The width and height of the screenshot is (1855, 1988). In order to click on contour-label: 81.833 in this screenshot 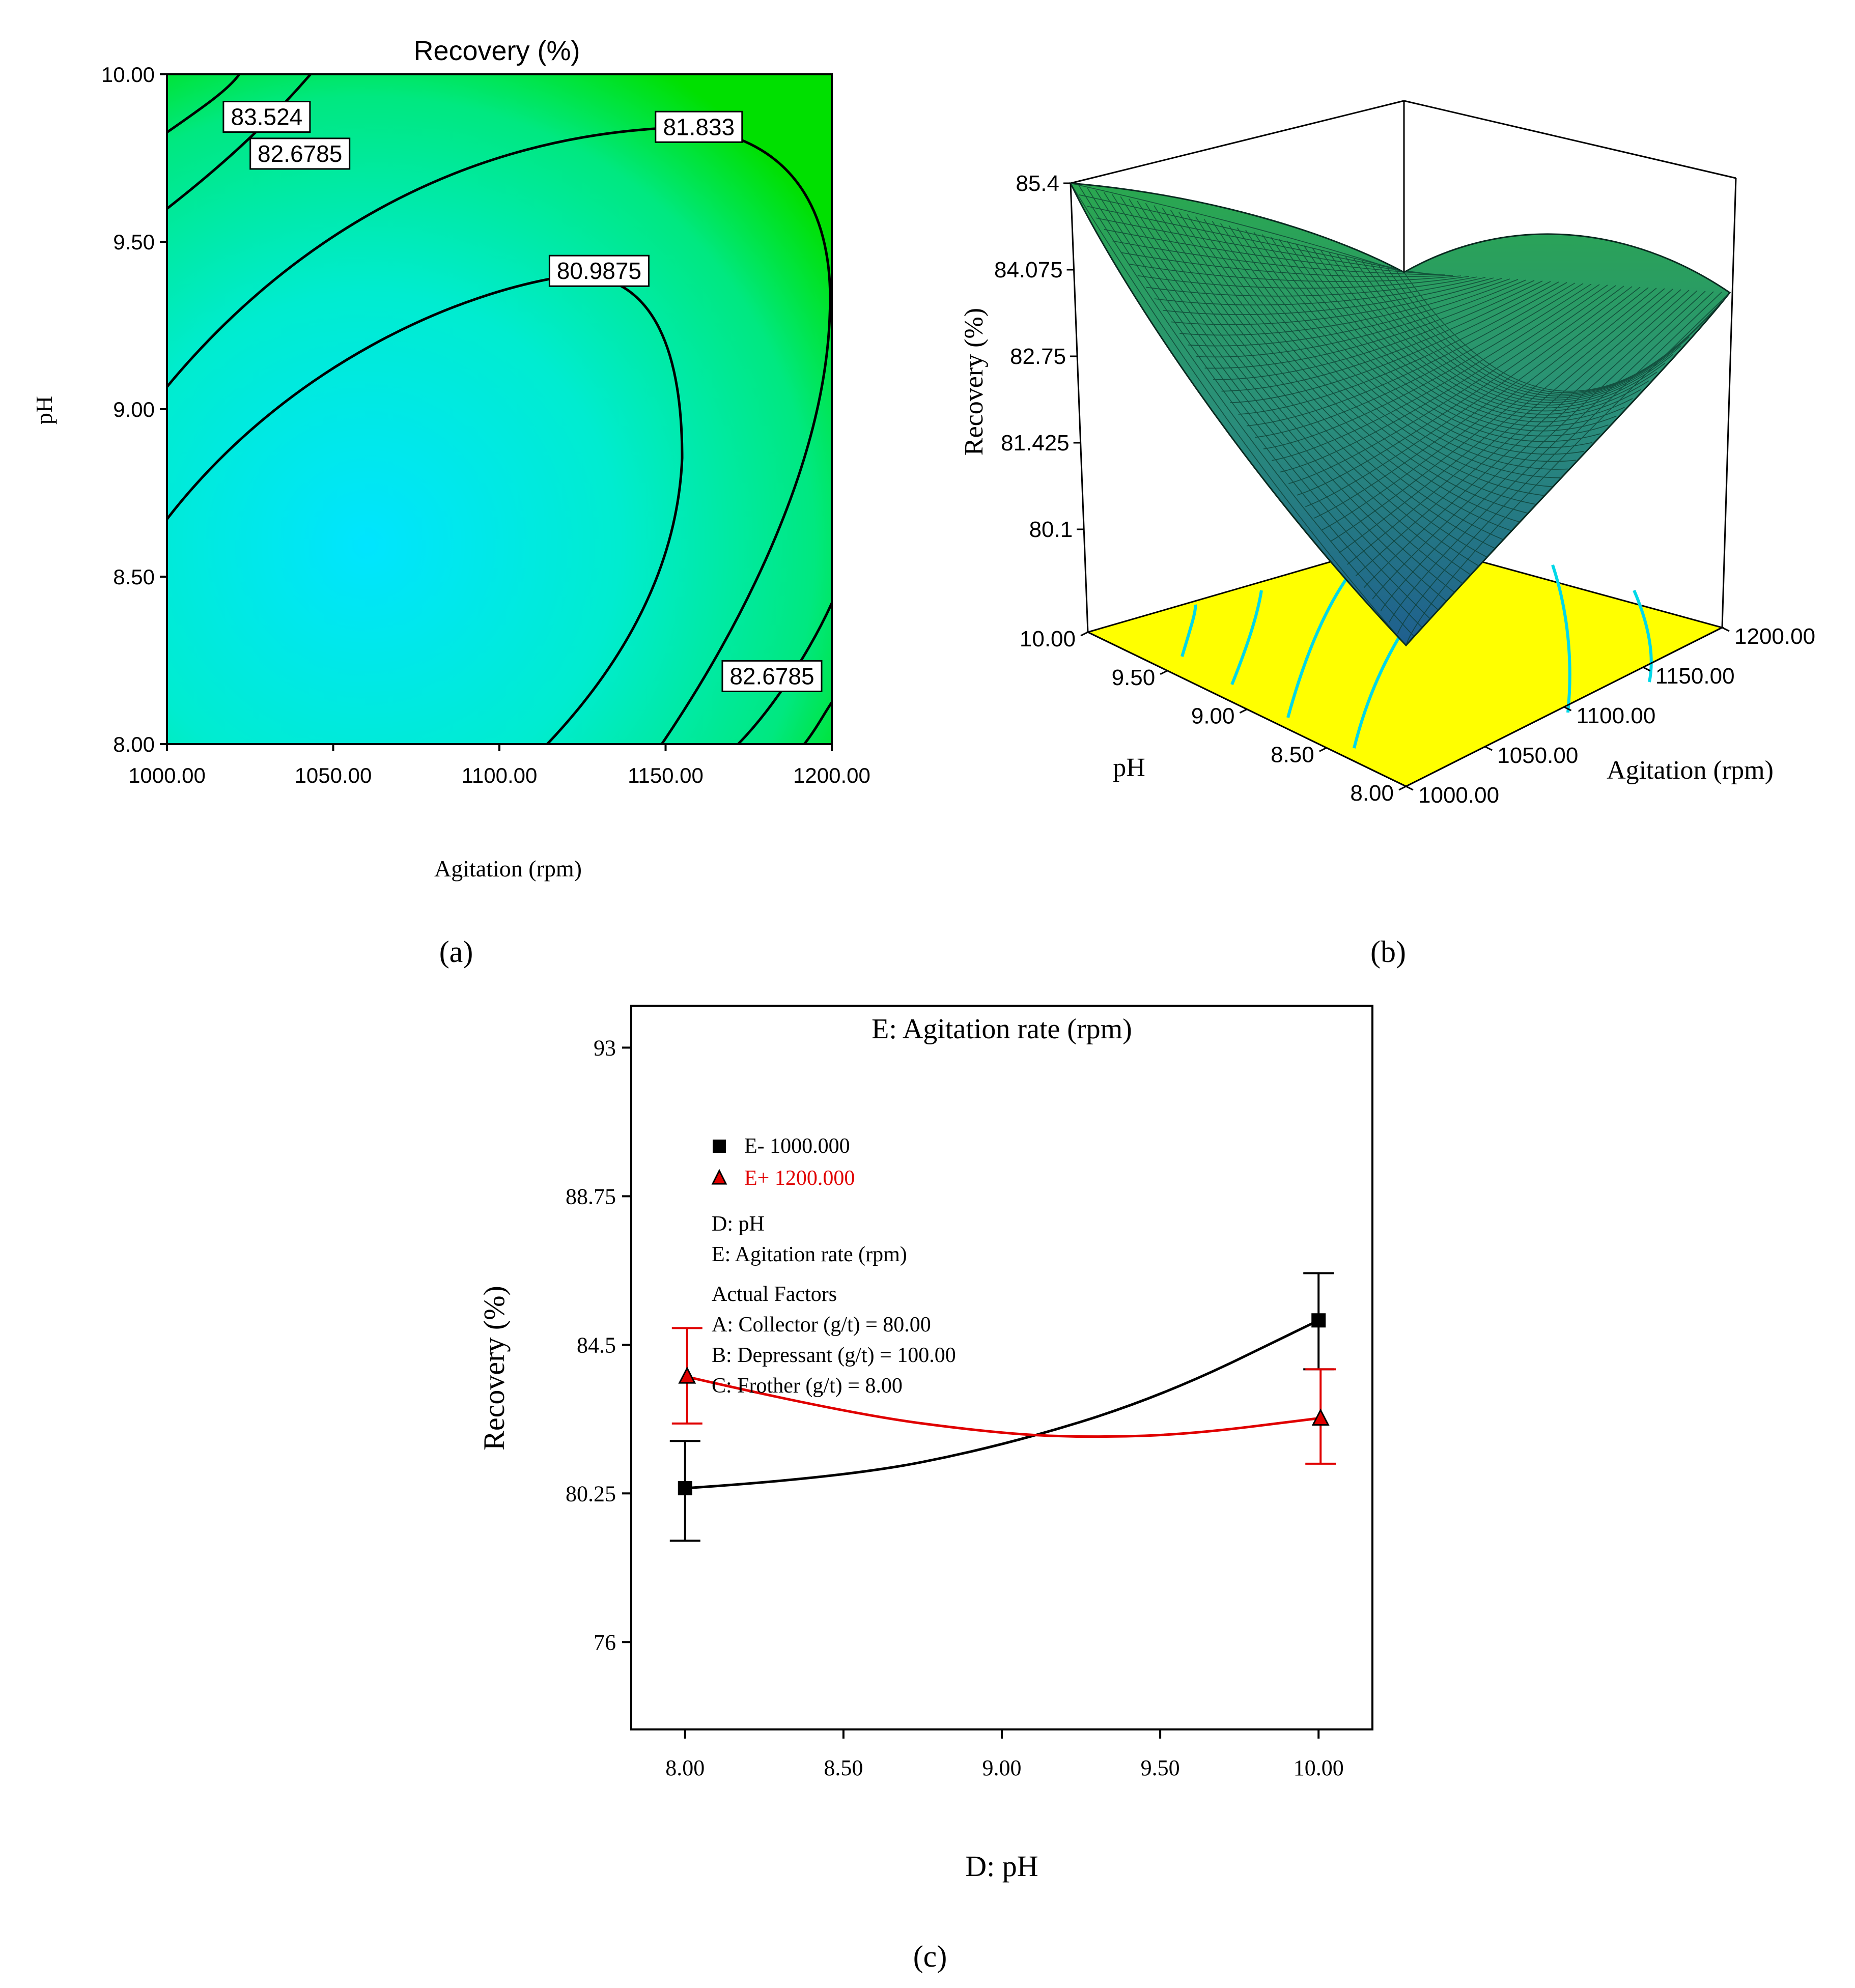, I will do `click(699, 127)`.